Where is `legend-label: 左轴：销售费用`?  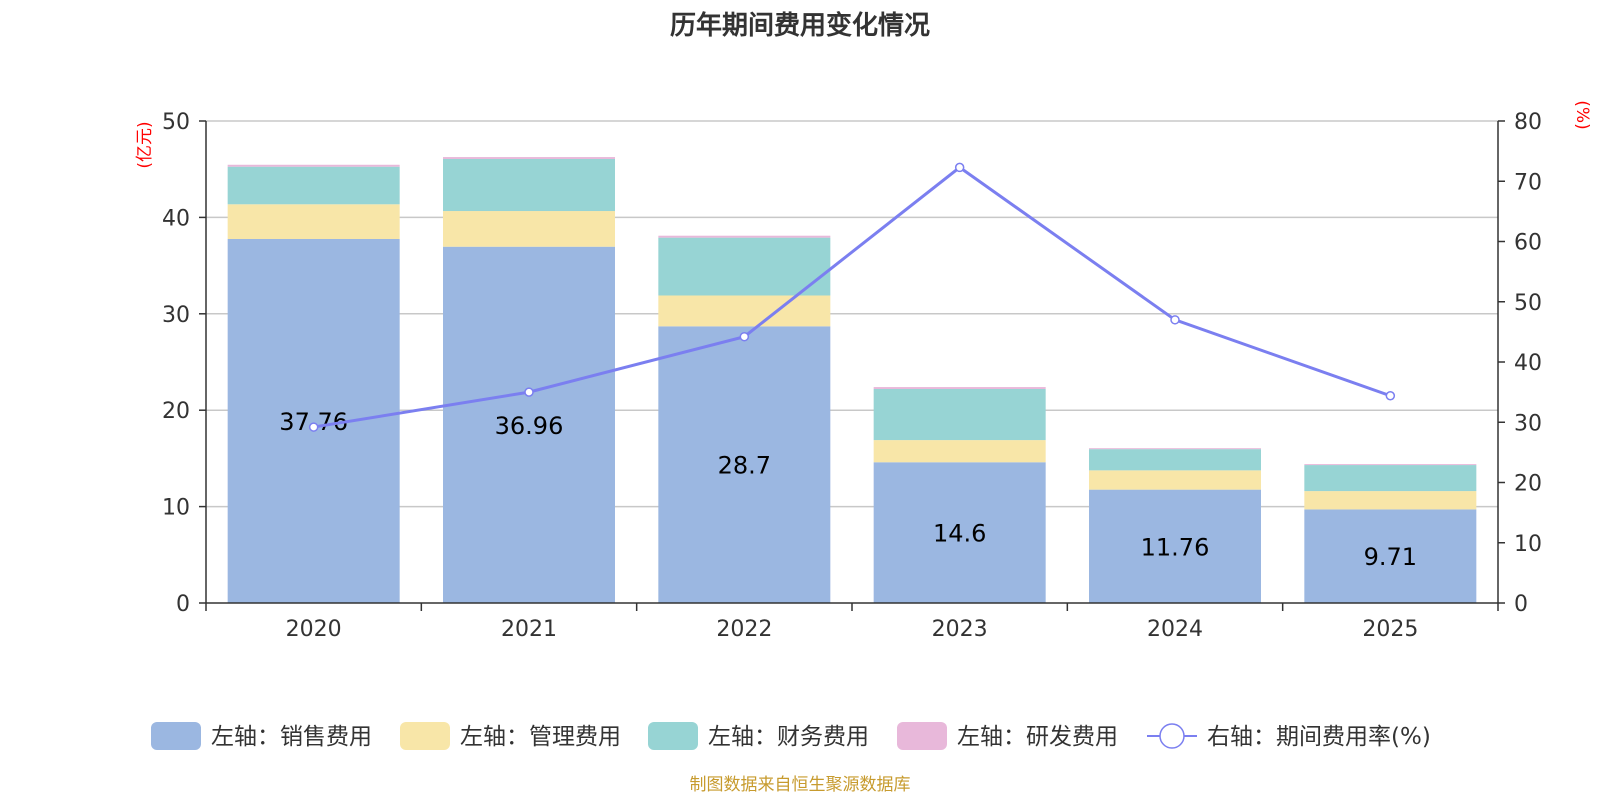
legend-label: 左轴：销售费用 is located at coordinates (291, 737).